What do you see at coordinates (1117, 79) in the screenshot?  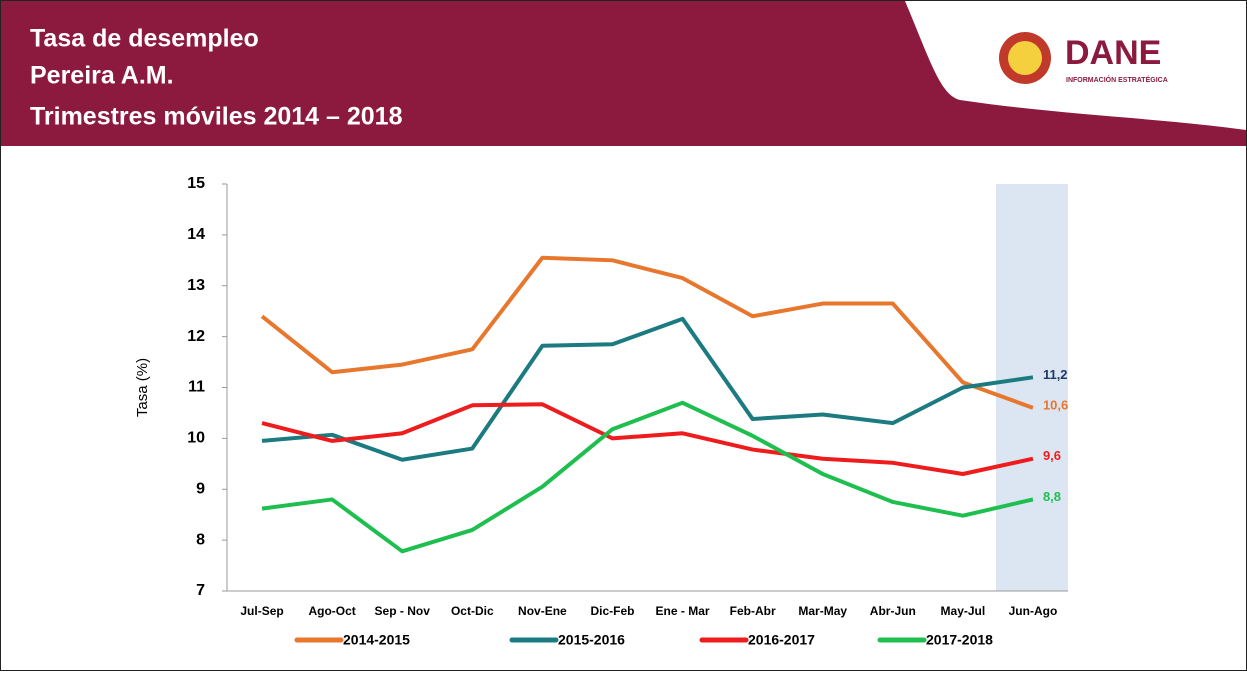 I see `logo-subtitle: INFORMACIÓN ESTRATÉGICA` at bounding box center [1117, 79].